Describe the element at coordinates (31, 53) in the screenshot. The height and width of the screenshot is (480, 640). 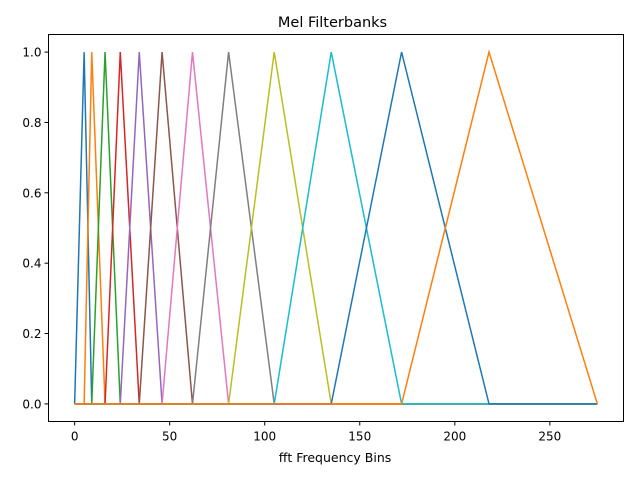
I see `y-tick-label: 1.0` at that location.